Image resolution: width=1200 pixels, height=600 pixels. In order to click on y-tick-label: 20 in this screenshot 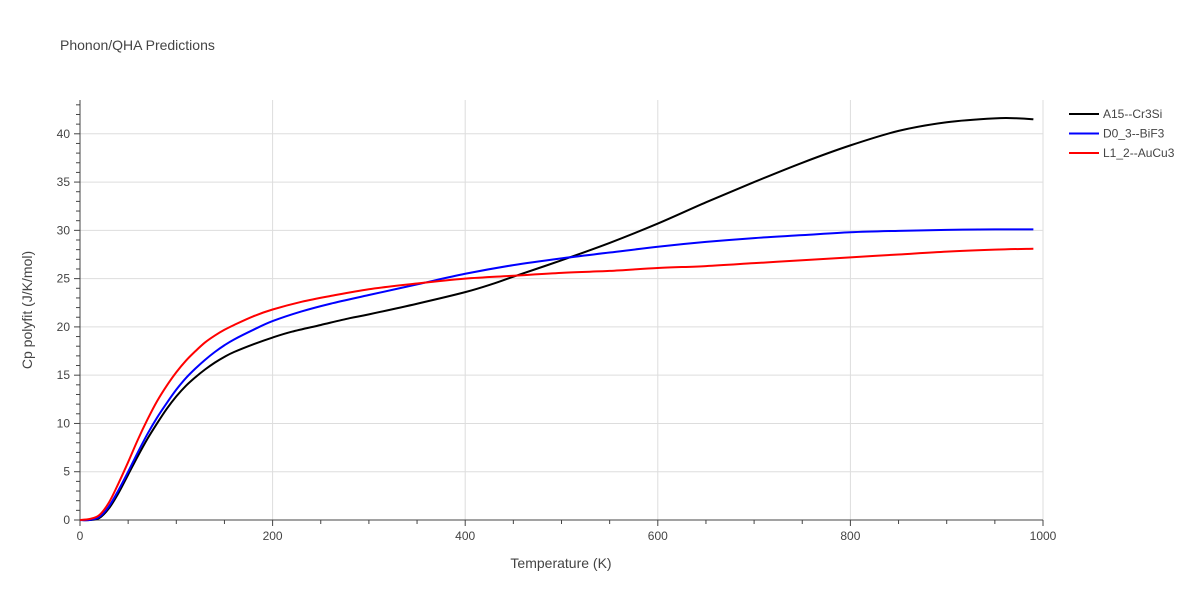, I will do `click(64, 327)`.